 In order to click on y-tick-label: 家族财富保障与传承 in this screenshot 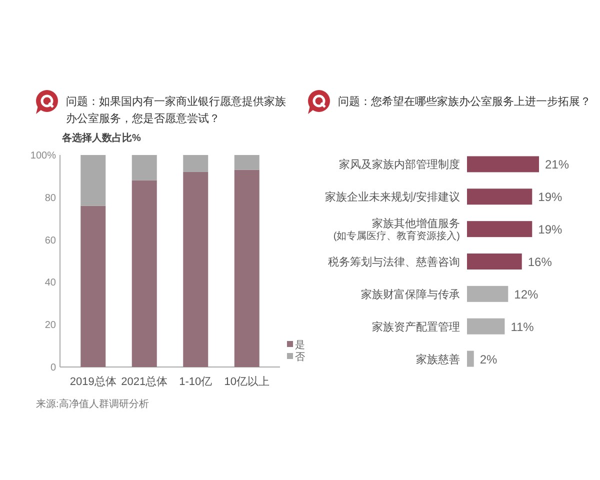, I will do `click(410, 294)`.